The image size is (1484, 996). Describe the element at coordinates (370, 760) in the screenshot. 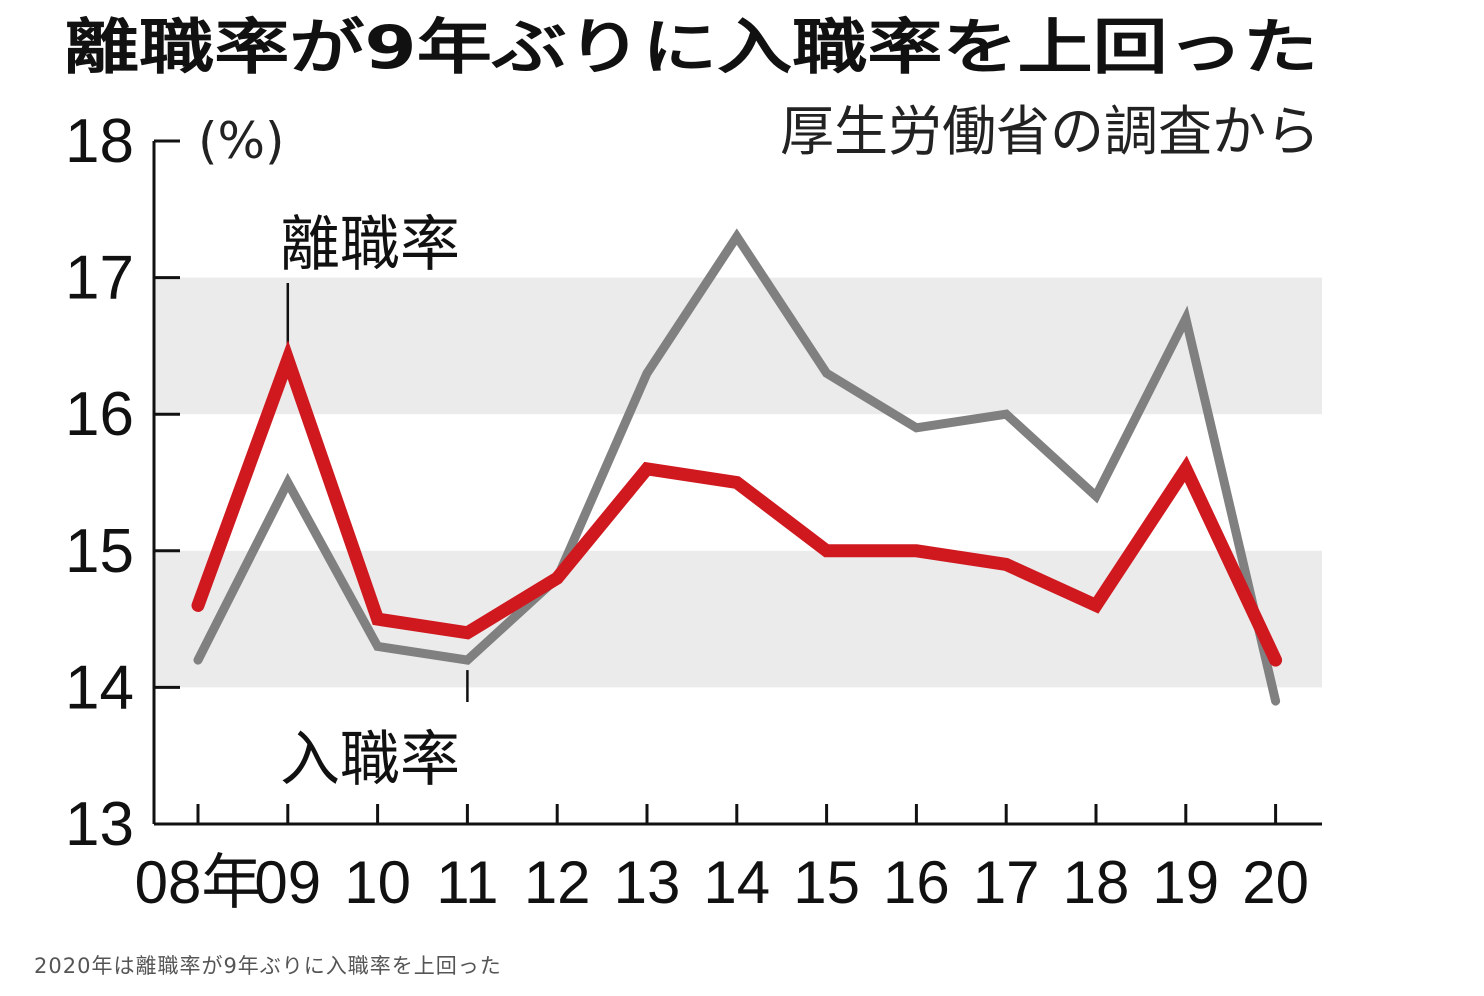

I see `series-label-1: 入職率` at that location.